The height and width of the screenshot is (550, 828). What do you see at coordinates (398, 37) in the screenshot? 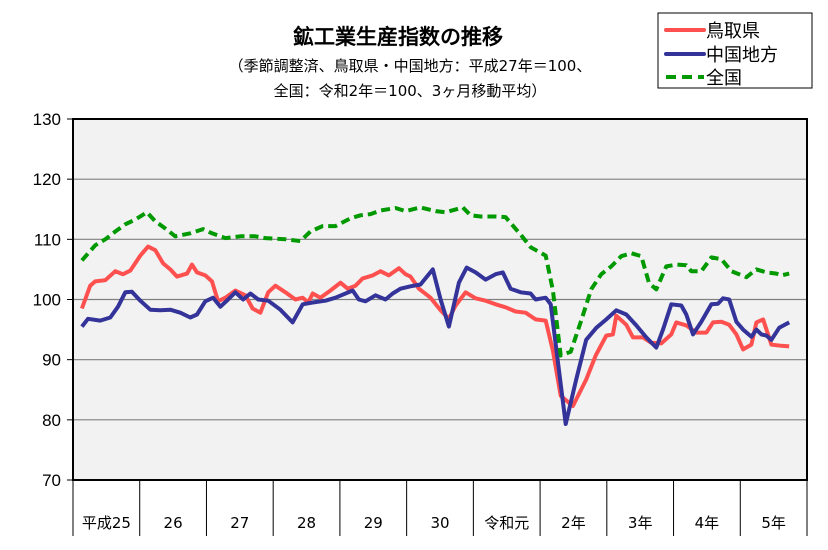
I see `chart-title: 鉱工業生産指数の推移` at bounding box center [398, 37].